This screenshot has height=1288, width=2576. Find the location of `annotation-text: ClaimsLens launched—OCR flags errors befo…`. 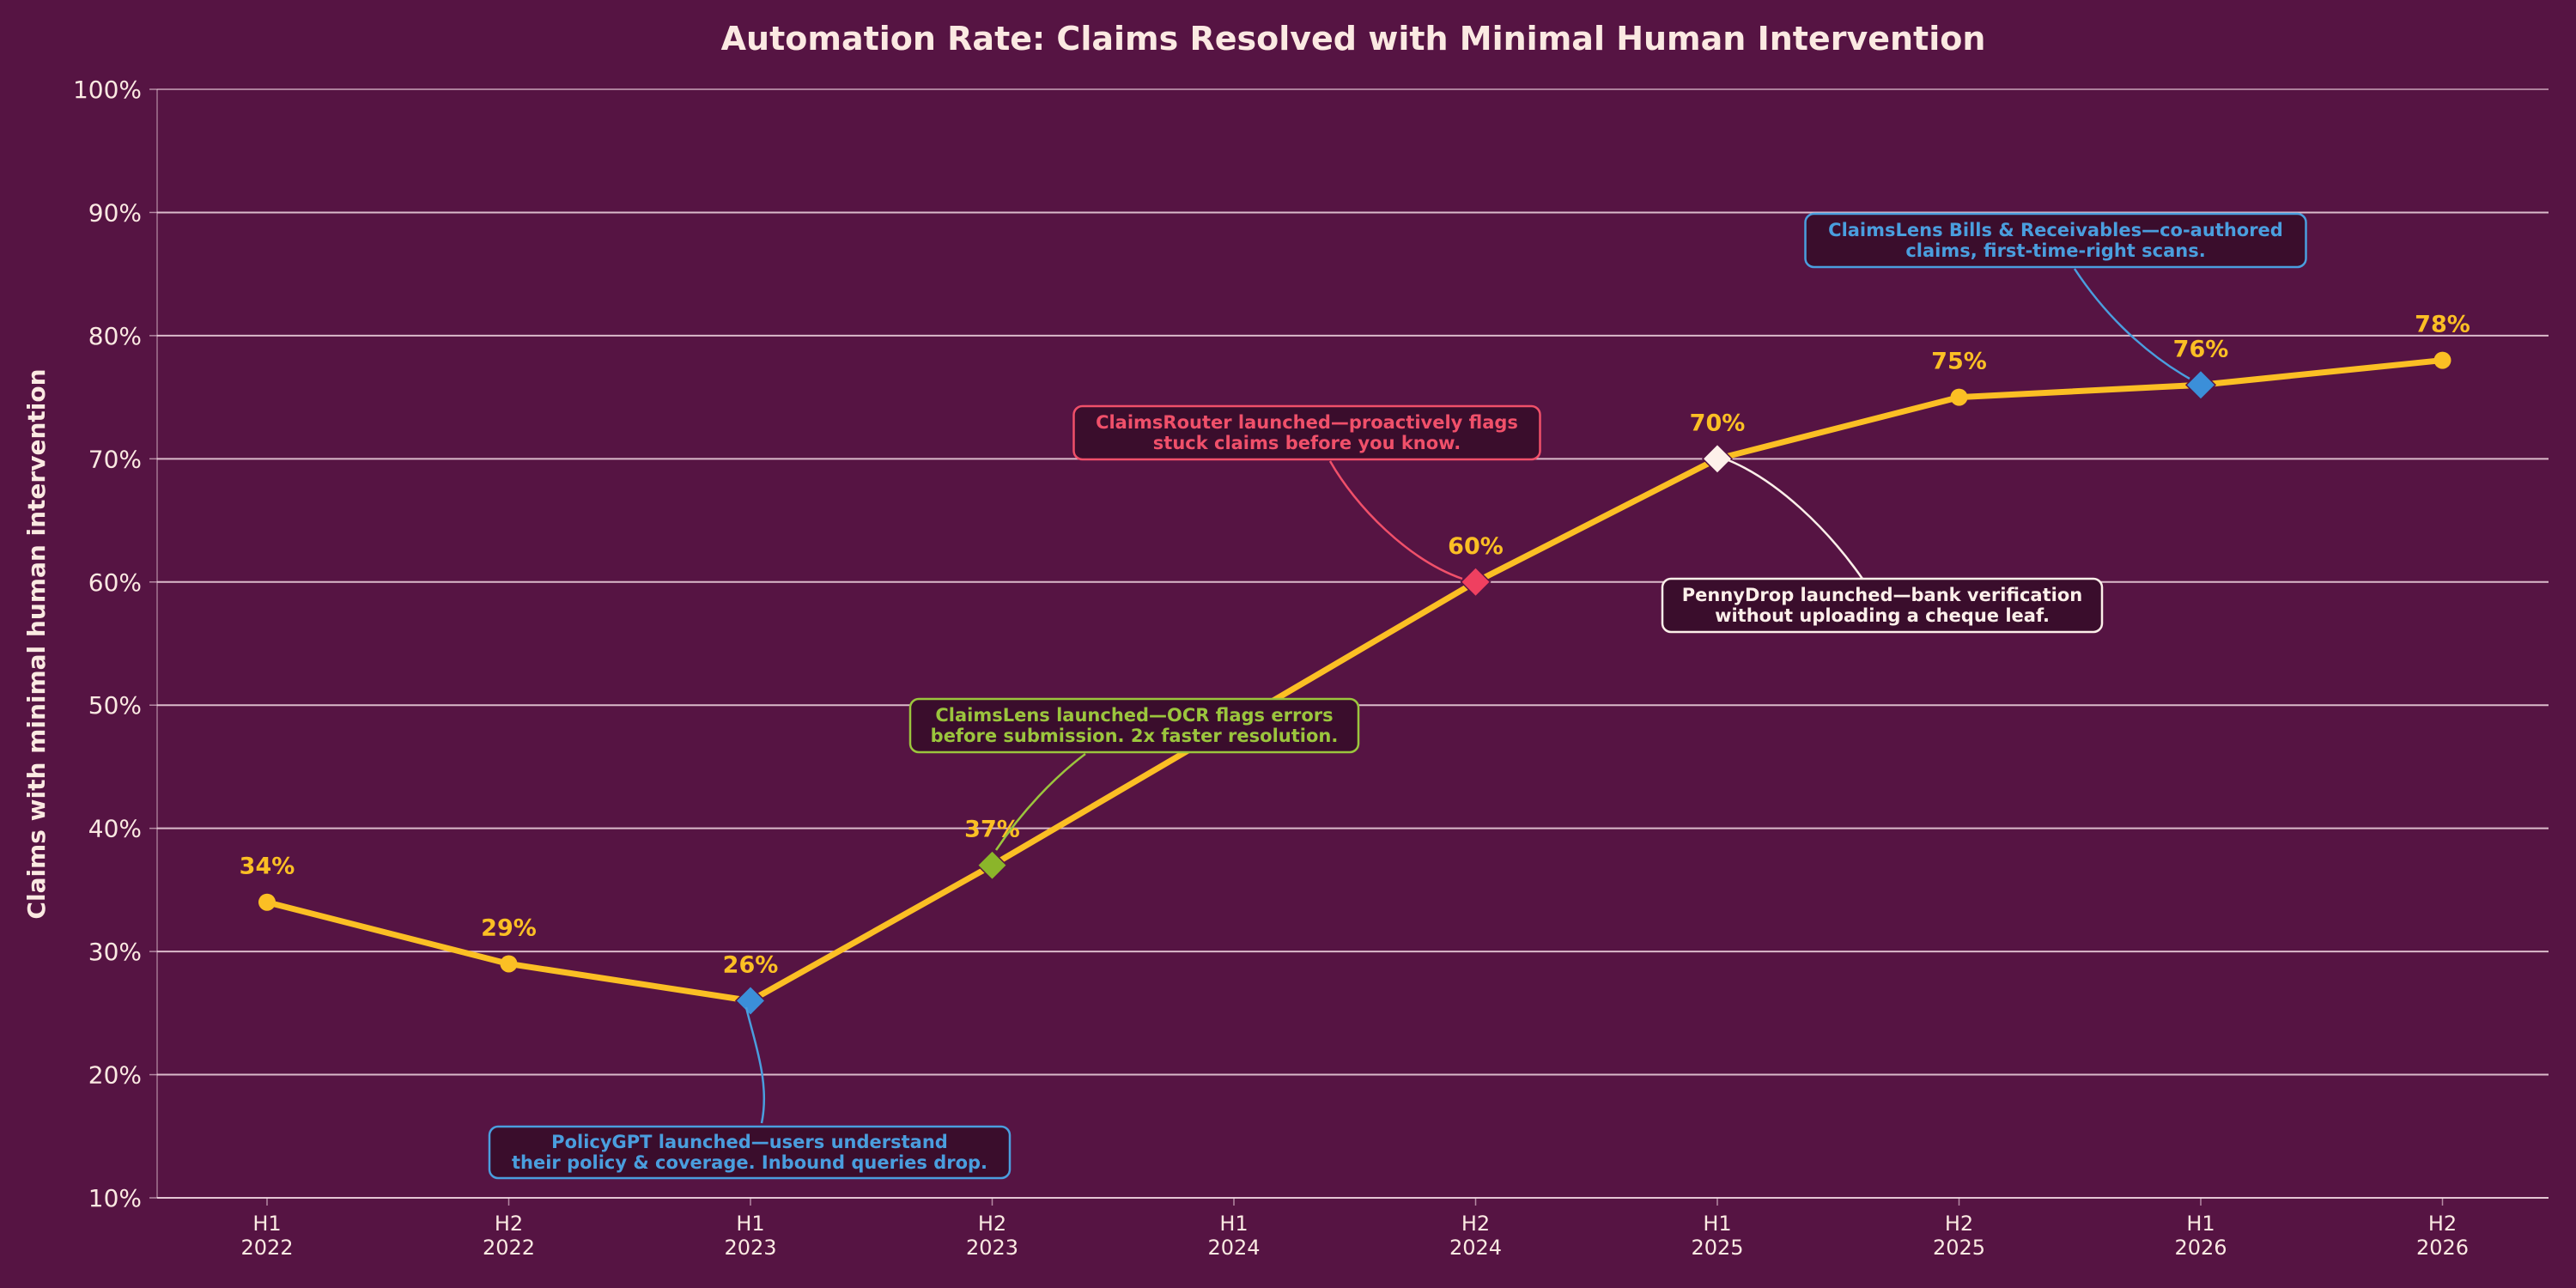

annotation-text: ClaimsLens launched—OCR flags errors befo… is located at coordinates (1135, 726).